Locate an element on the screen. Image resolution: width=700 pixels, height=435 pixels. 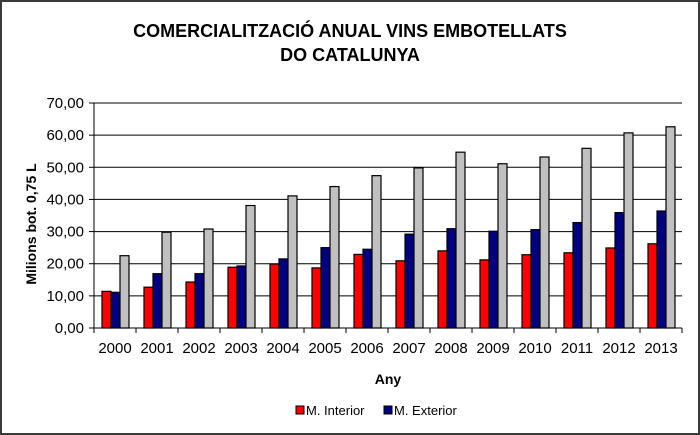
bar-total-2000 is located at coordinates (124, 292).